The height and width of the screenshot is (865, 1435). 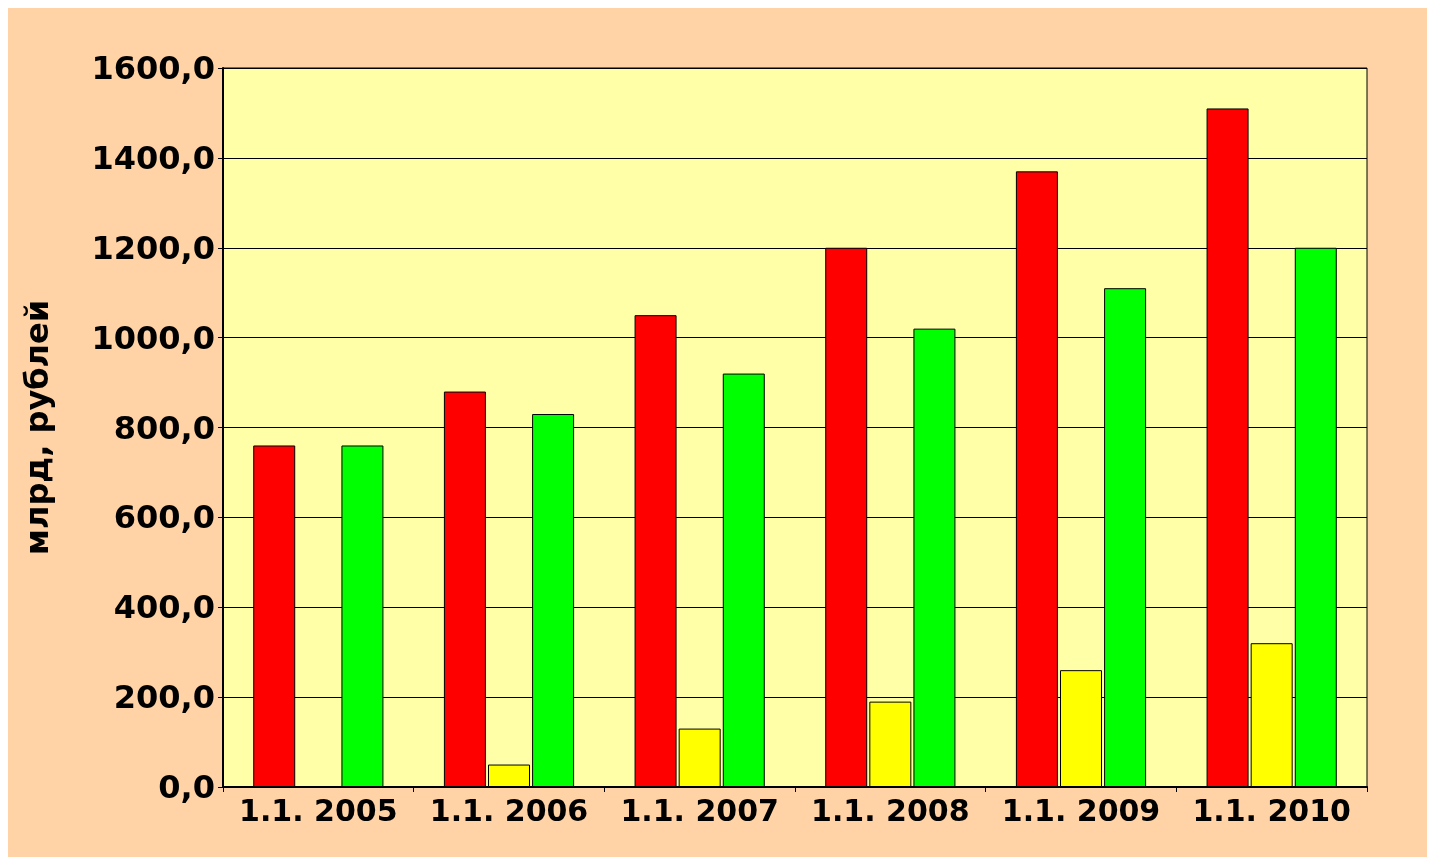 What do you see at coordinates (153, 247) in the screenshot?
I see `y-tick-label: 1200,0` at bounding box center [153, 247].